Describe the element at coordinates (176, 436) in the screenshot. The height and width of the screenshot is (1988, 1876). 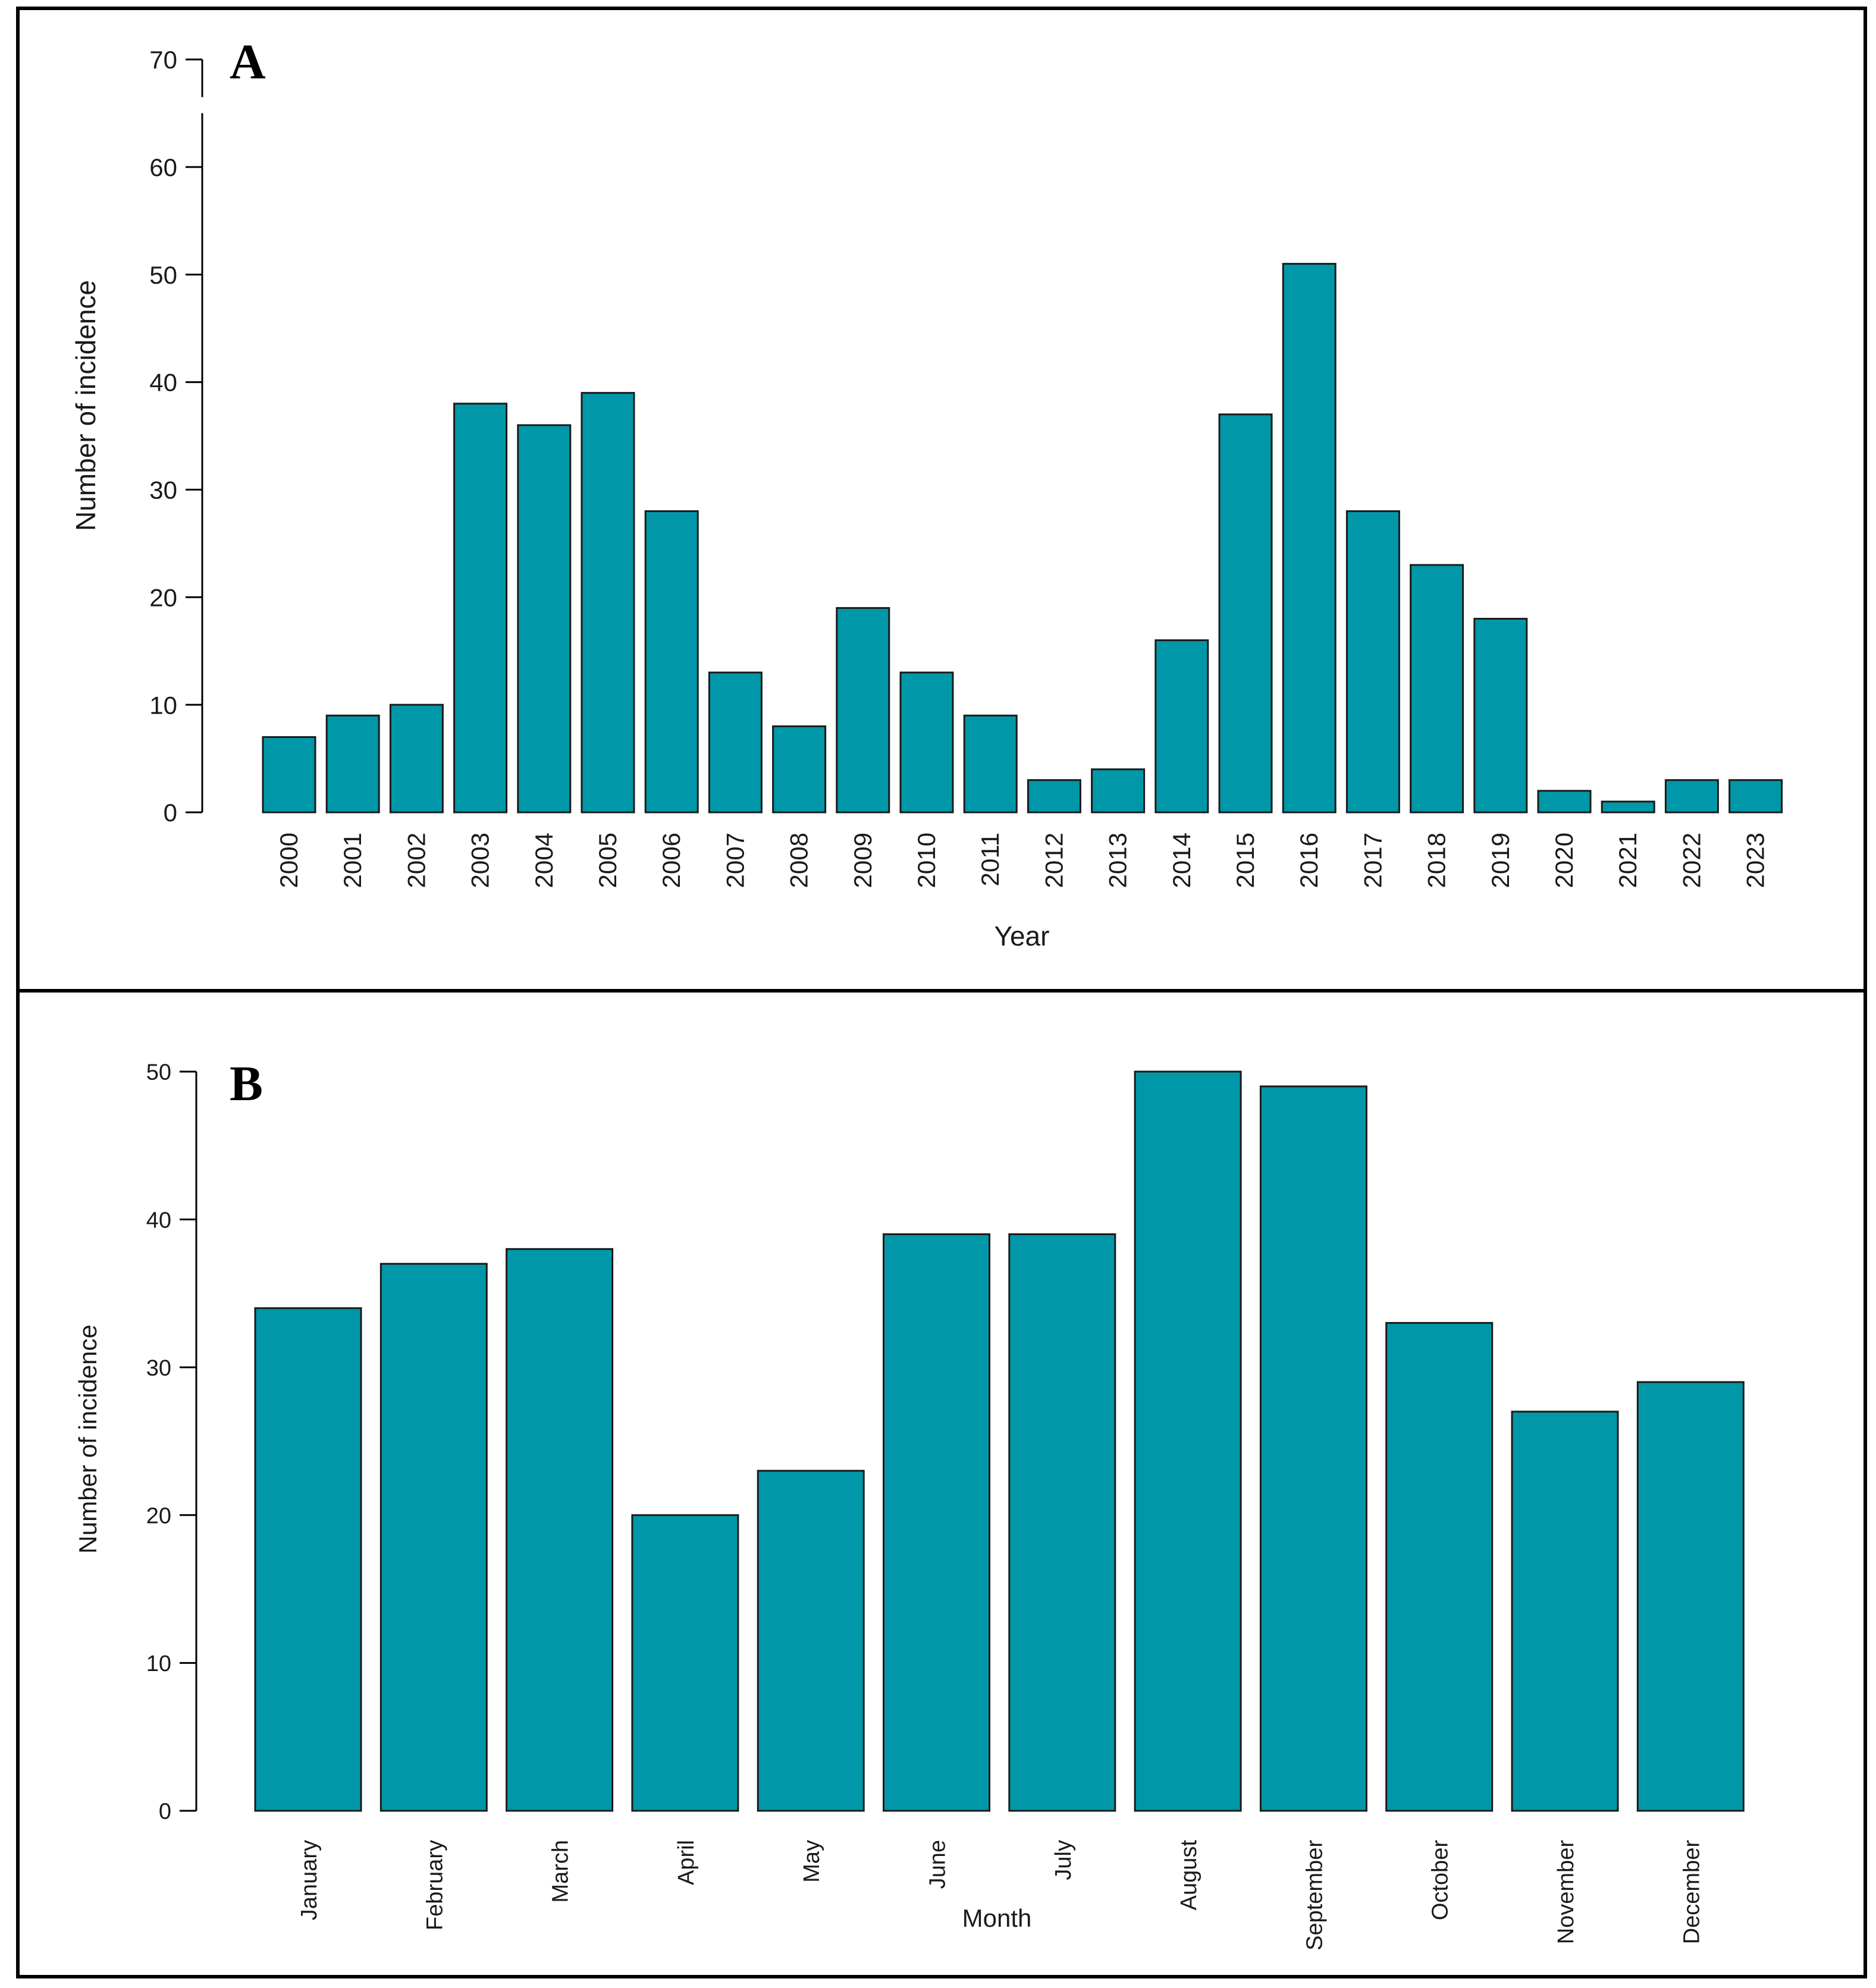
I see `panel-a-y-axis: 0 10 20 30 40 50 60 70` at that location.